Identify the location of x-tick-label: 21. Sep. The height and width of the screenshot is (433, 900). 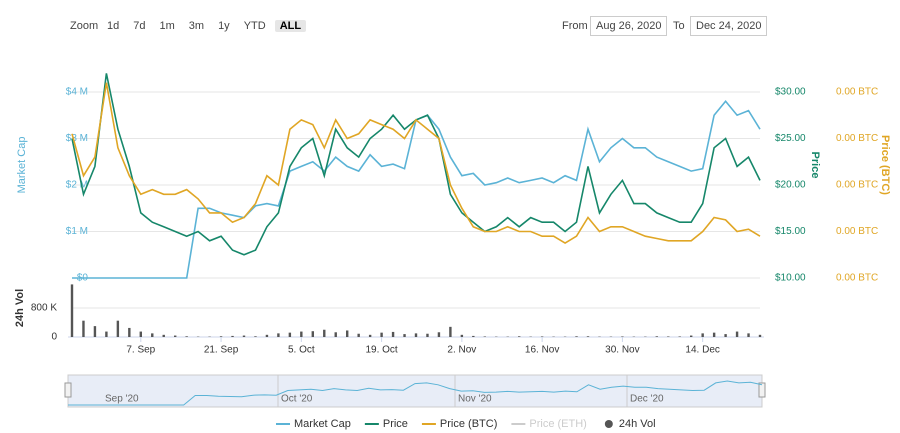
(221, 350).